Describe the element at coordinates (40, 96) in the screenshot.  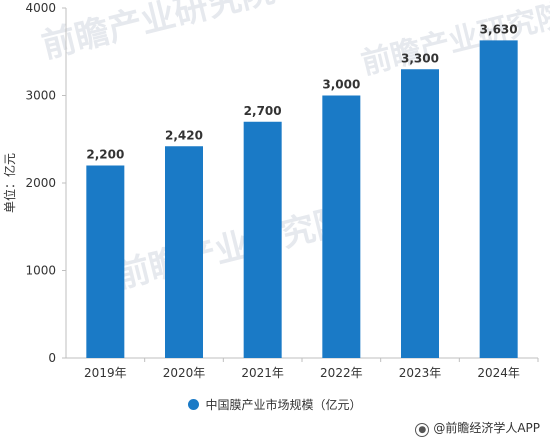
I see `y-tick-label: 3000` at that location.